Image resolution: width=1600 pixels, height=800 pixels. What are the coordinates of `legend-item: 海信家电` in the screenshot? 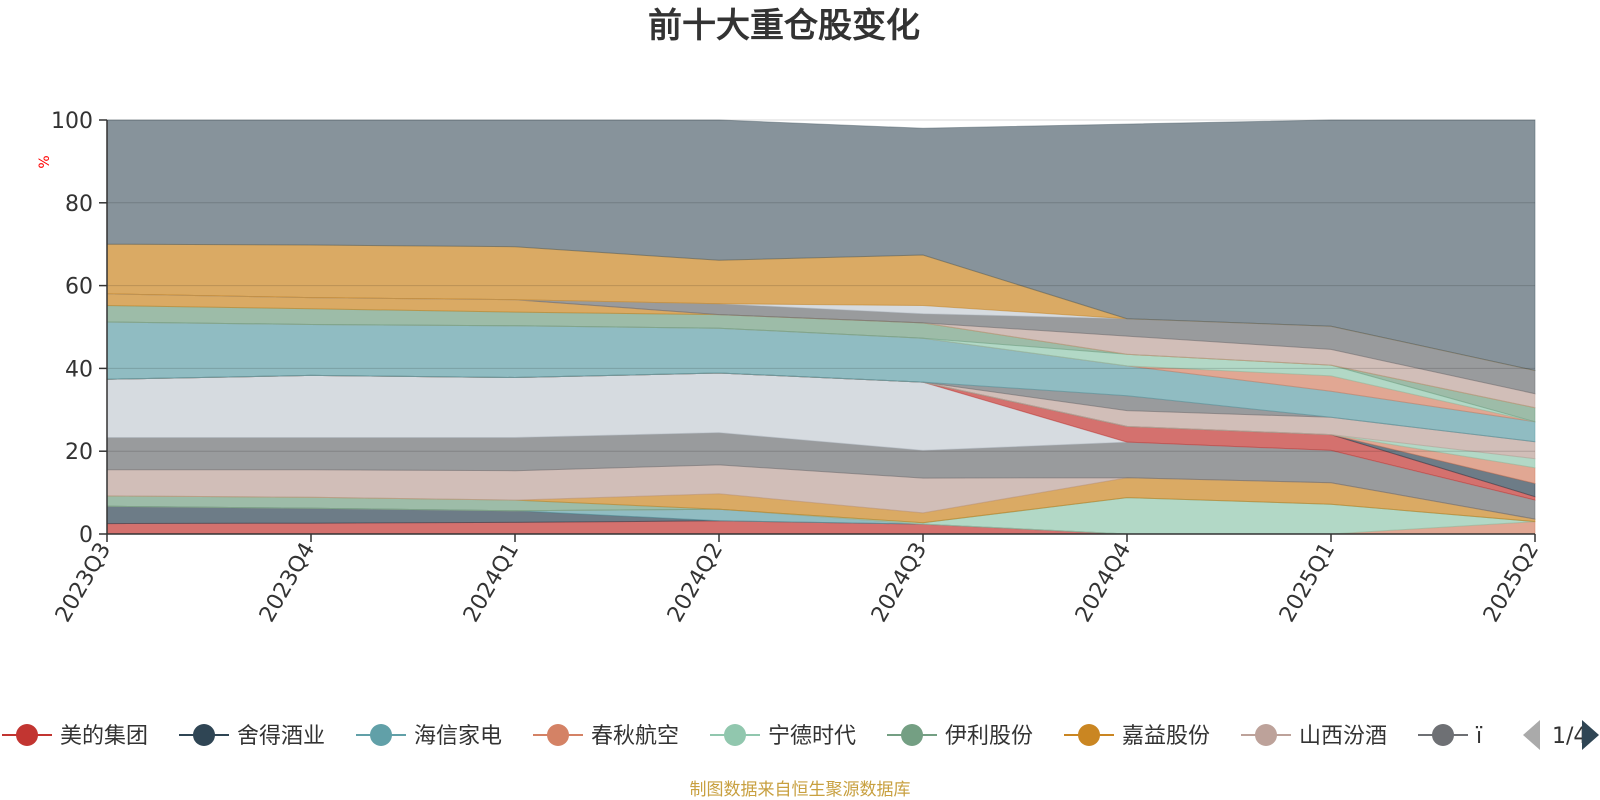 It's located at (429, 736).